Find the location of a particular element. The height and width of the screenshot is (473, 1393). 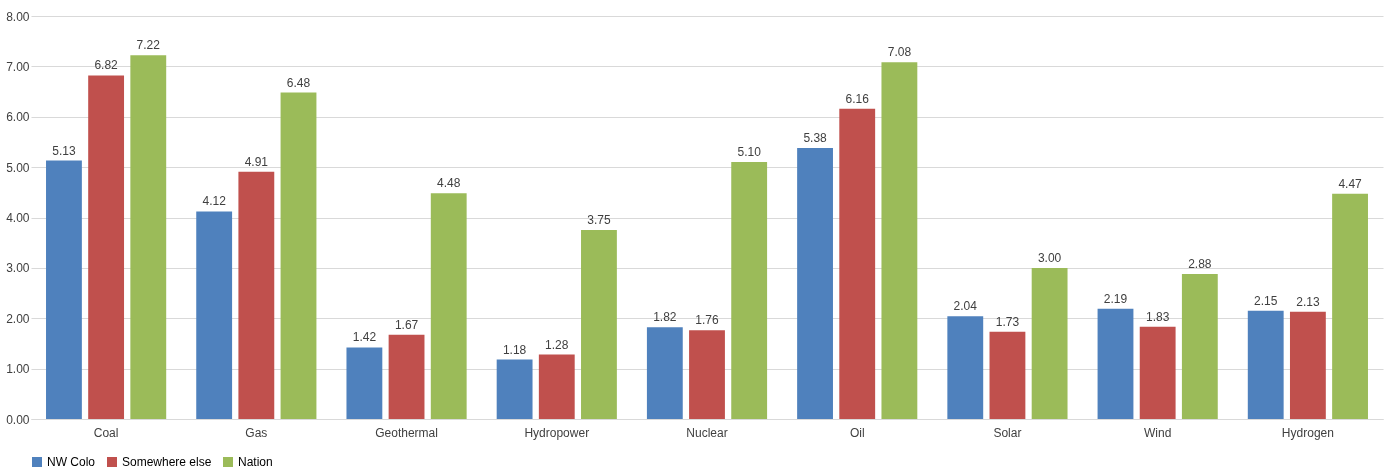

data-label: 5.38 is located at coordinates (815, 137).